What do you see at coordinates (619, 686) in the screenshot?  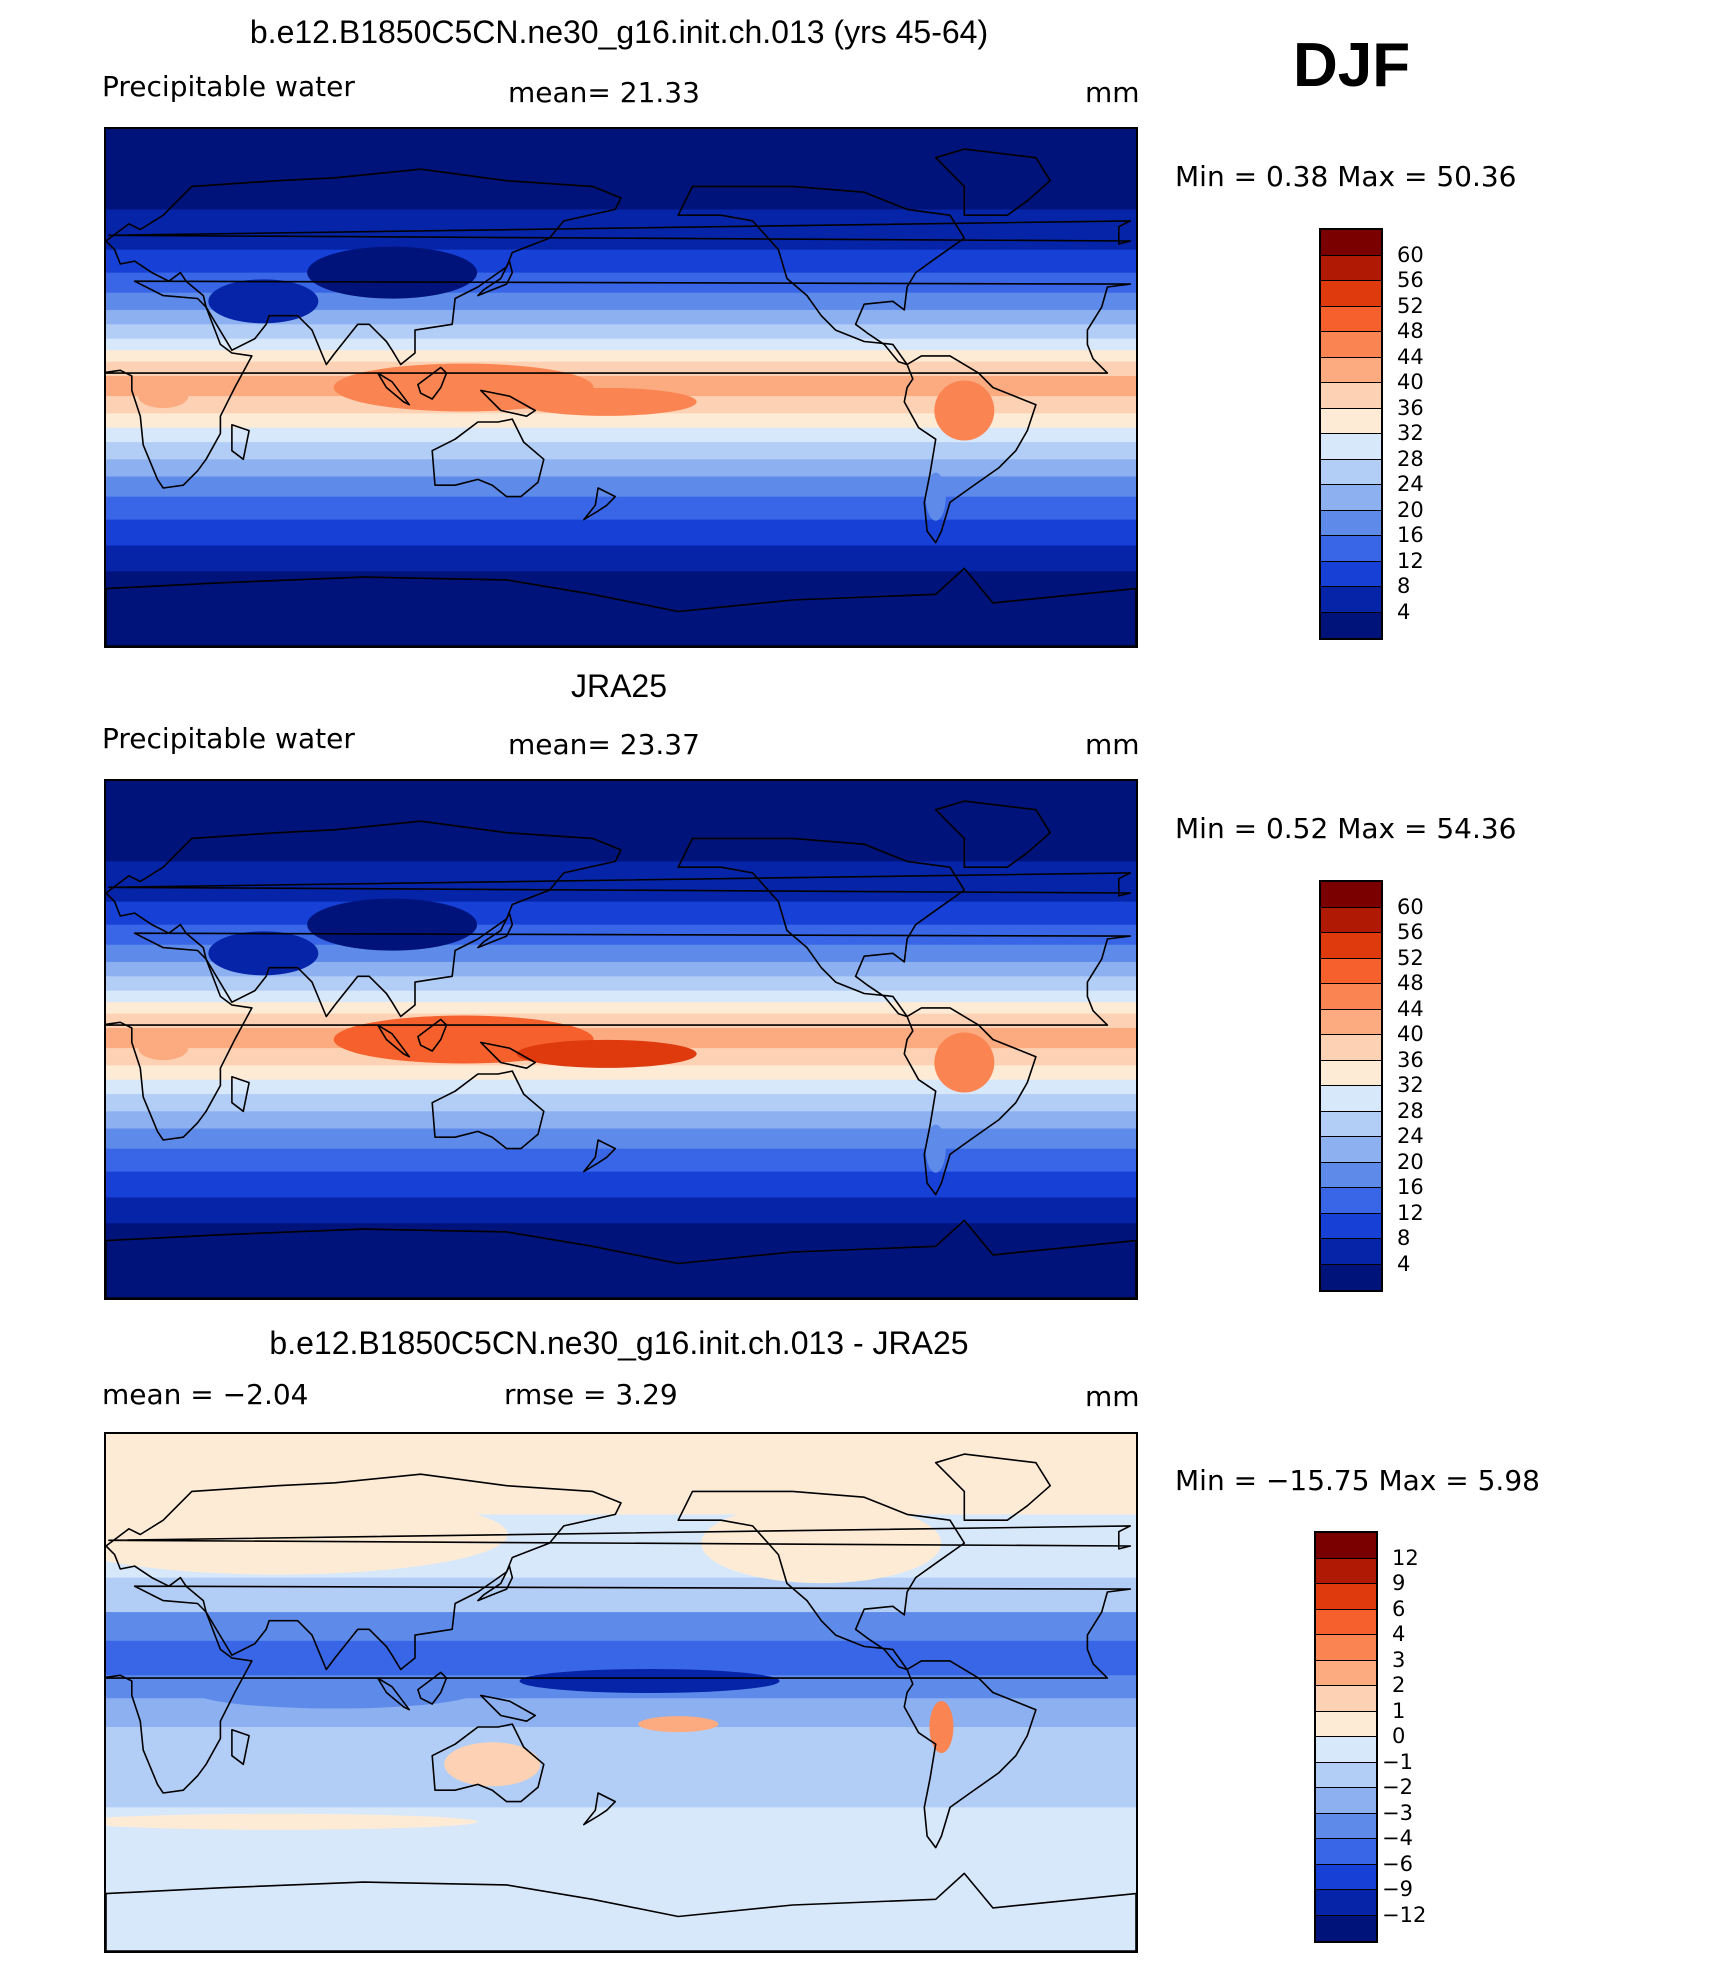 I see `panel-2-title: JRA25` at bounding box center [619, 686].